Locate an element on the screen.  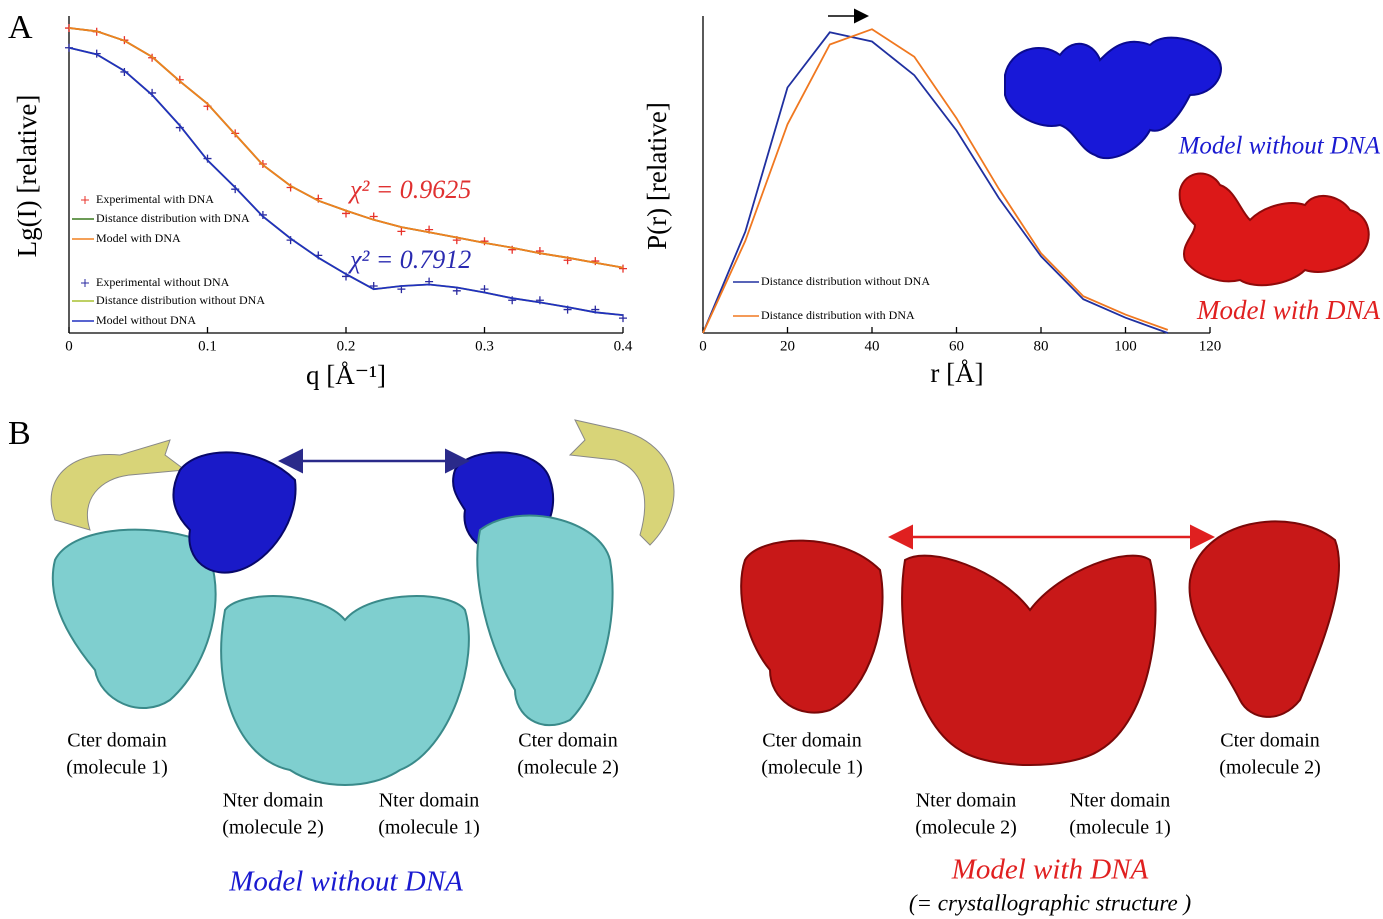
legend-label: Experimental with DNA is located at coordinates (155, 199).